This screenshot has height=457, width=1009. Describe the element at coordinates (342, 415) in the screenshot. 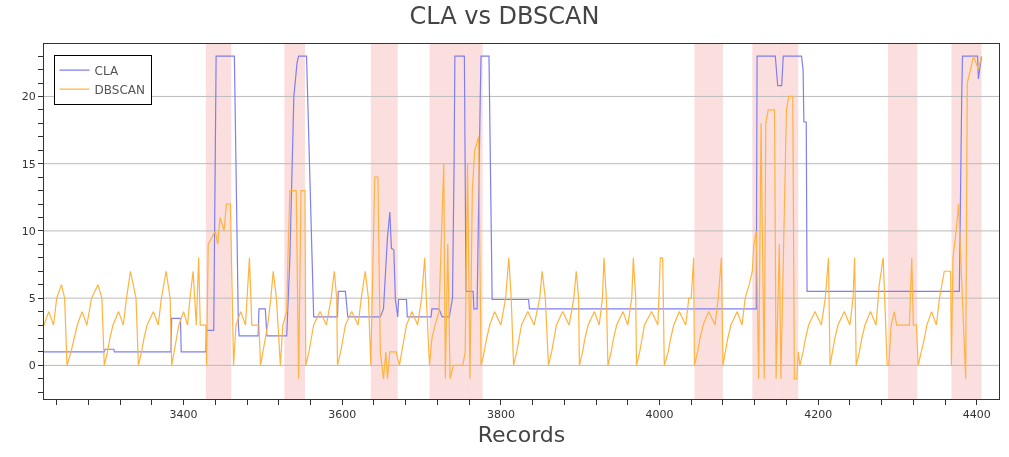

I see `x-tick-label: 3600` at that location.